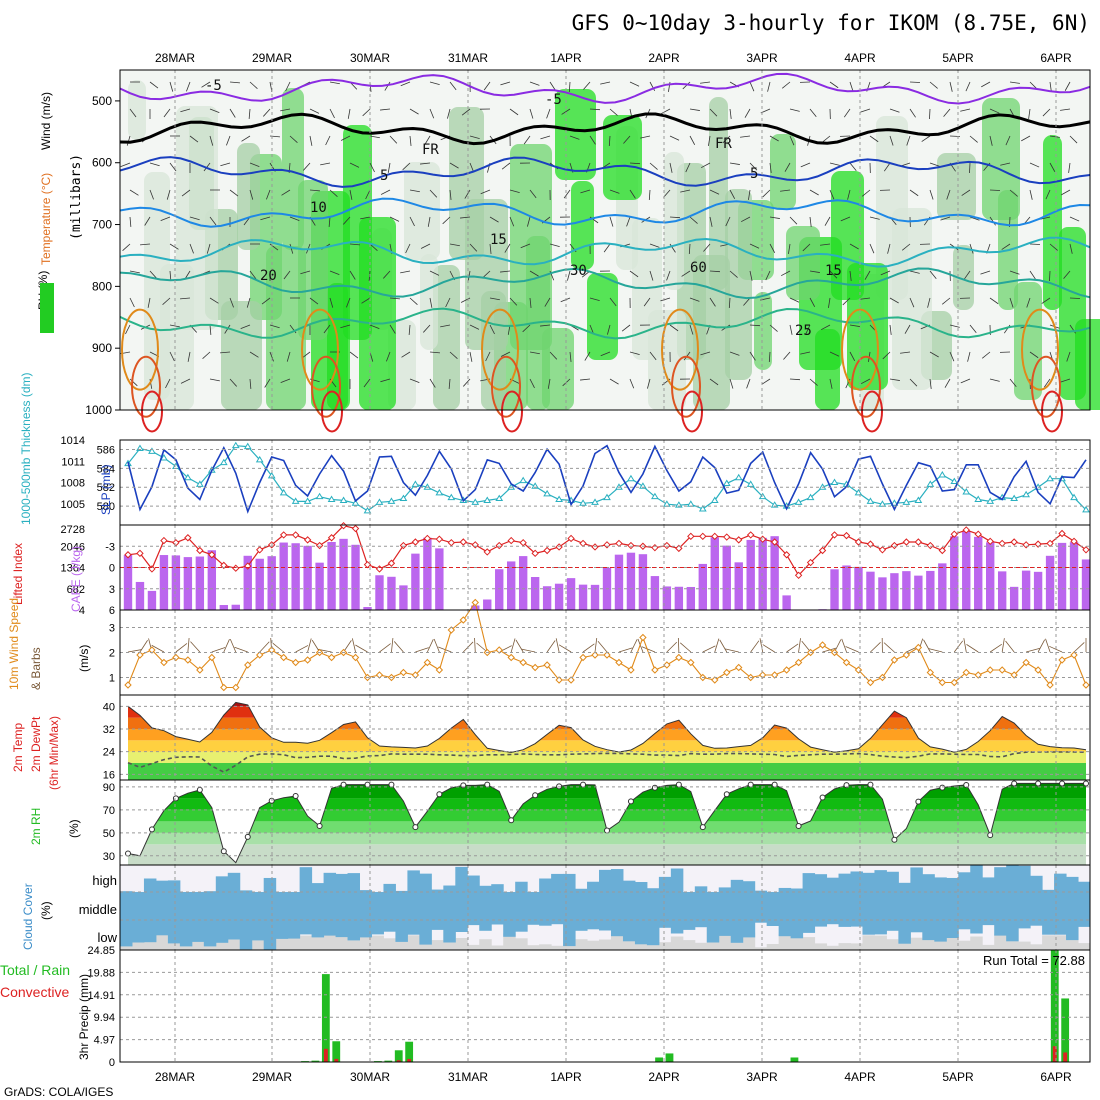 This screenshot has height=1100, width=1100. Describe the element at coordinates (958, 1077) in the screenshot. I see `date-label-bottom: 5APR` at that location.